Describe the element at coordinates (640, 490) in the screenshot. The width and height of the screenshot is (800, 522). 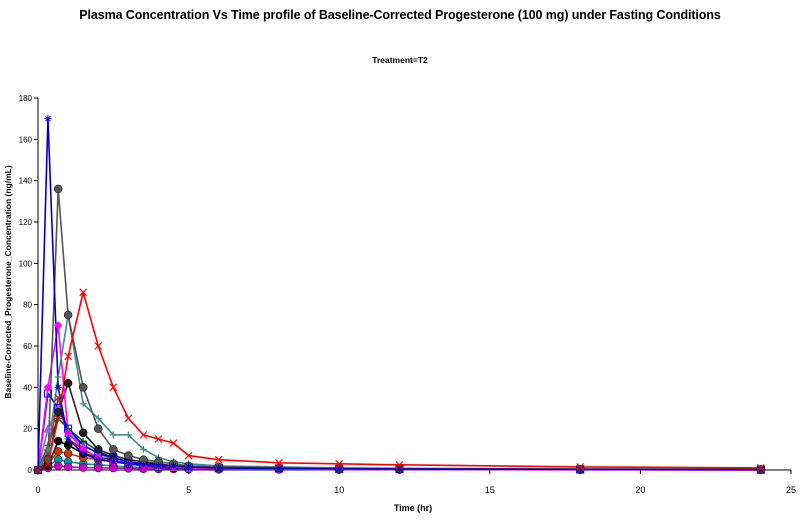
I see `x-tick-label: 20` at that location.